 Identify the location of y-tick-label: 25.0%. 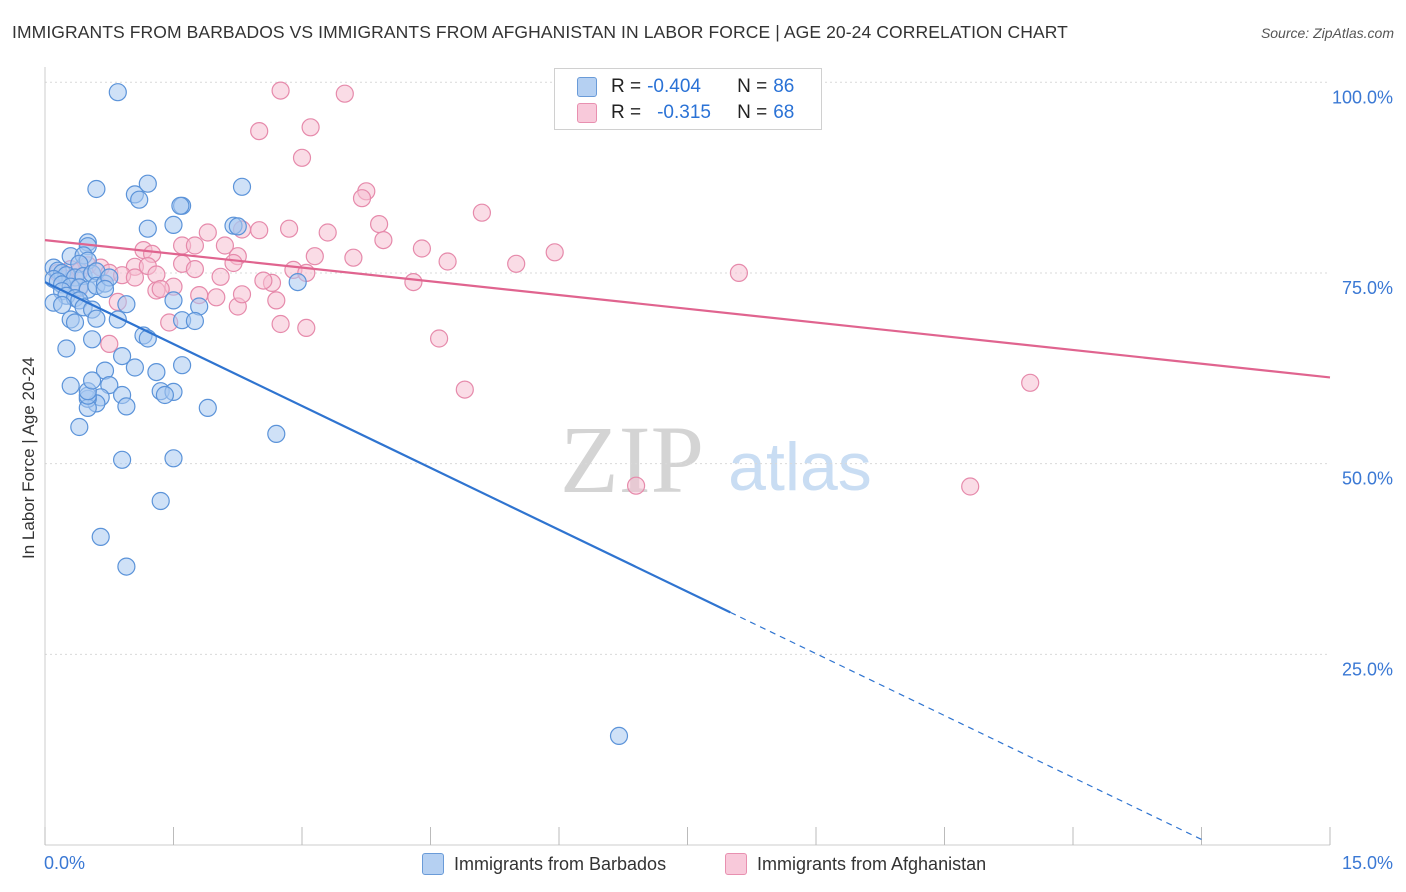
(1367, 669).